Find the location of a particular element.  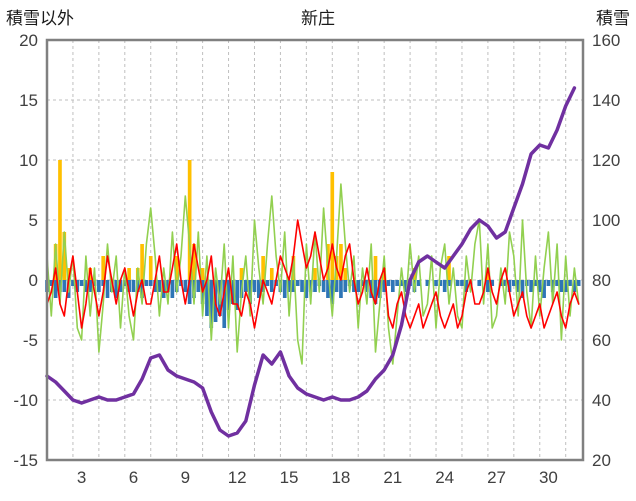

svg-text: 160 is located at coordinates (606, 40).